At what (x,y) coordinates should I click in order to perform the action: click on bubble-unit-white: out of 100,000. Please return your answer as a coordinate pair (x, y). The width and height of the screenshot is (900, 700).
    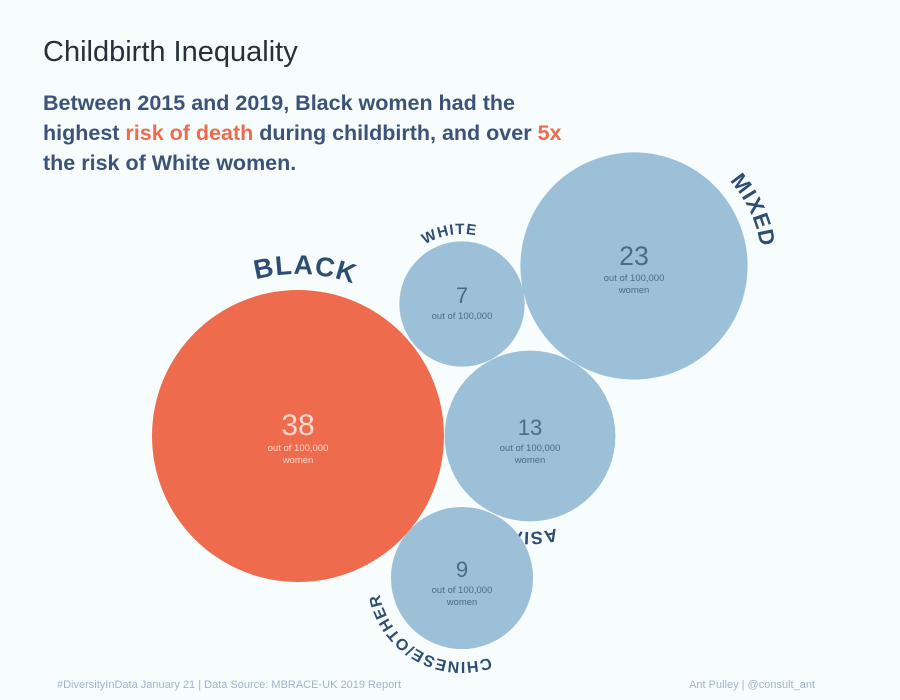
    Looking at the image, I should click on (462, 316).